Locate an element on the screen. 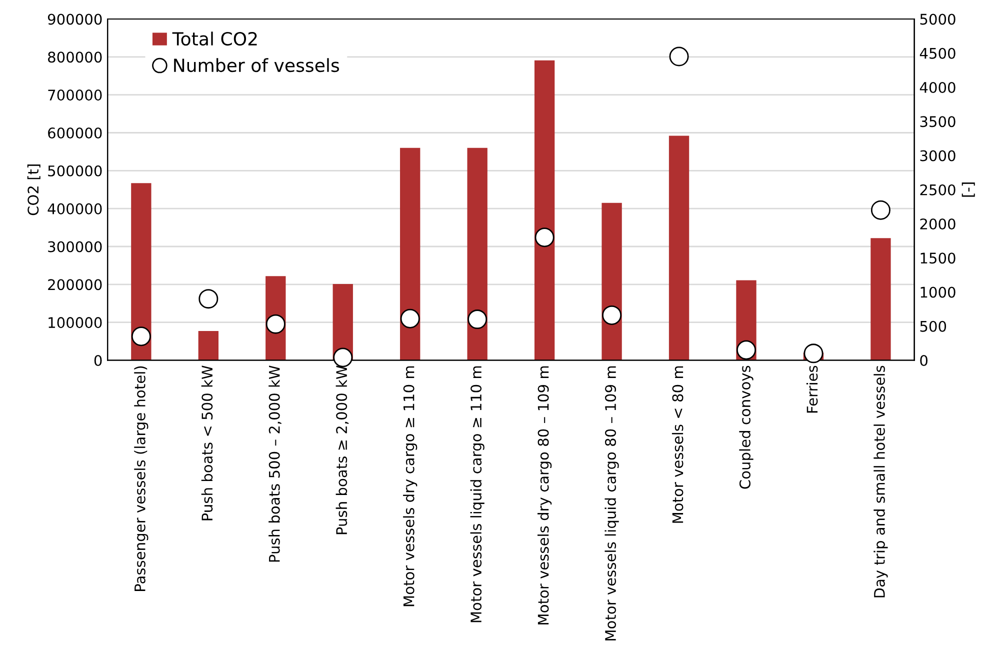 The height and width of the screenshot is (655, 996). x-tick-label: Ferries is located at coordinates (812, 389).